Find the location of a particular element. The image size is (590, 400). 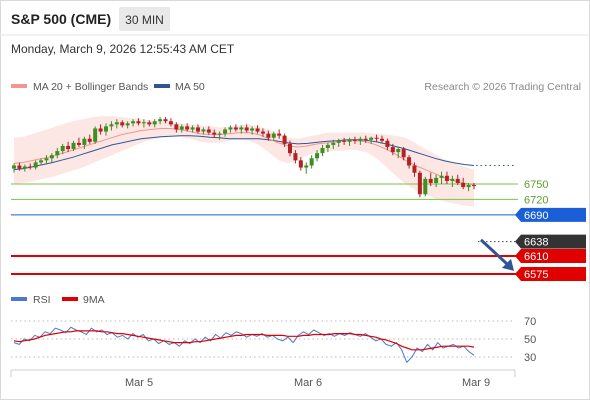

ma20-line is located at coordinates (244, 157).